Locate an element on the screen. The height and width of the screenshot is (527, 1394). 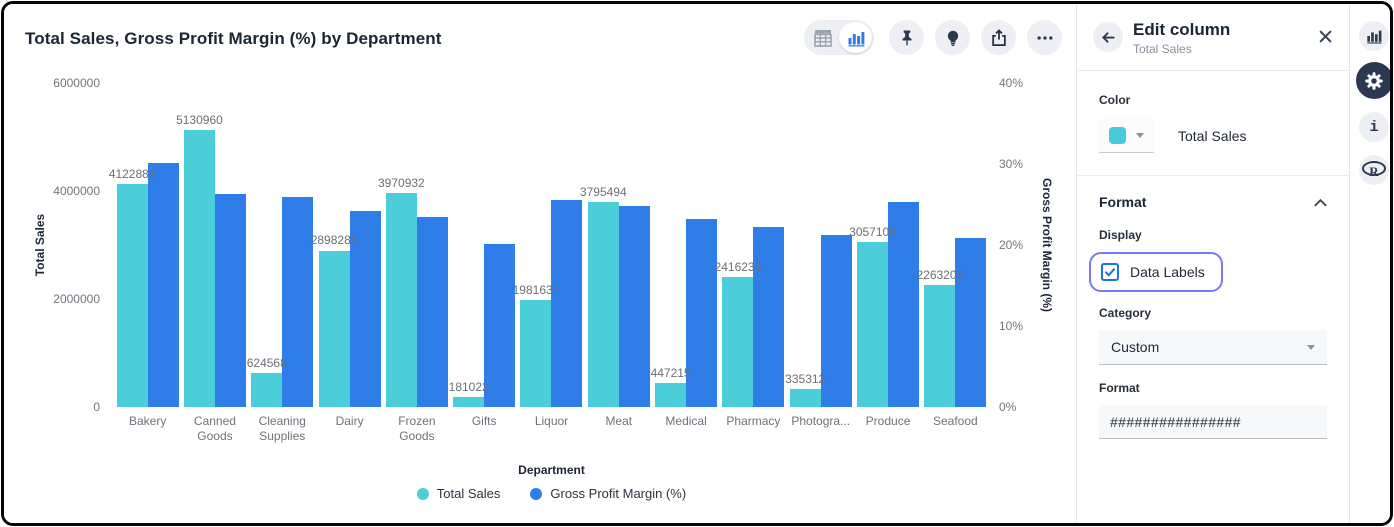
x-tick-label: Medical is located at coordinates (686, 421).